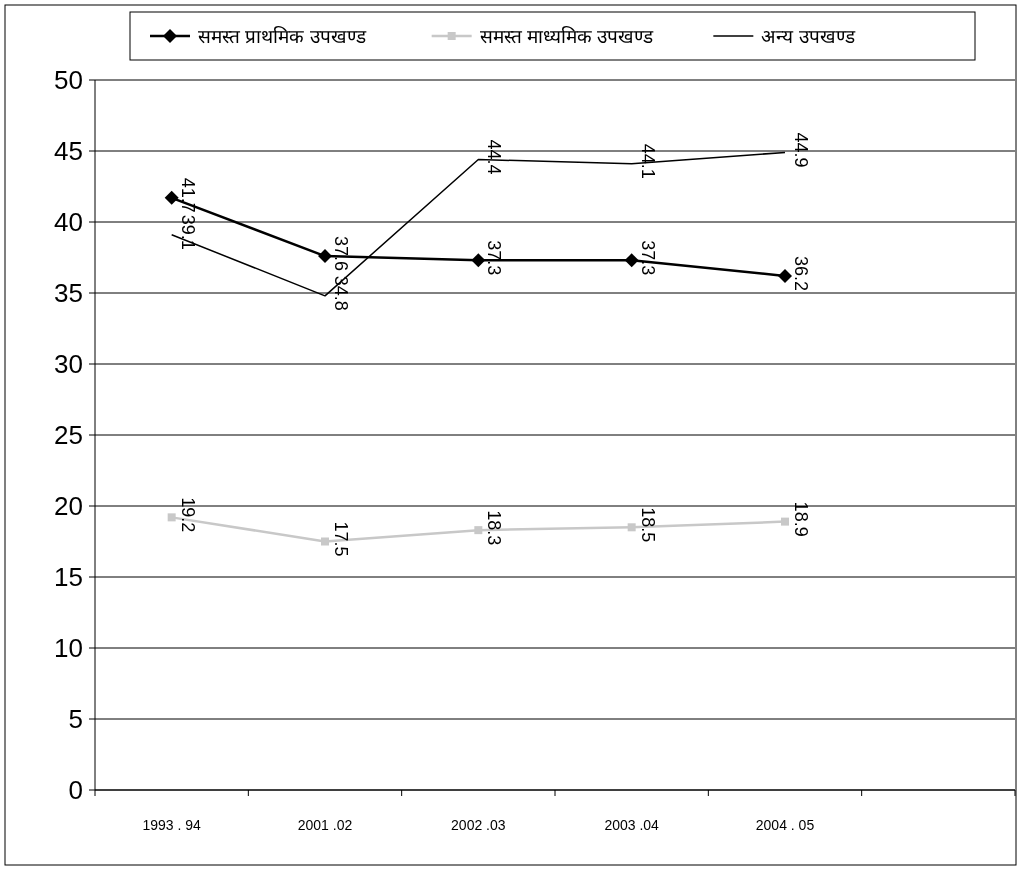 The height and width of the screenshot is (875, 1021). Describe the element at coordinates (187, 195) in the screenshot. I see `data-label: 41.7` at that location.